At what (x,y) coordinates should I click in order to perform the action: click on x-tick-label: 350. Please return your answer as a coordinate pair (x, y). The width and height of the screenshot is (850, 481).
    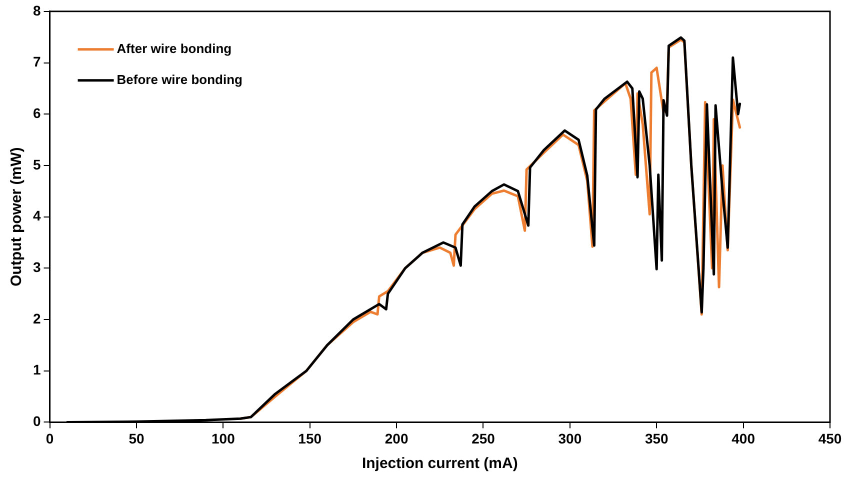
    Looking at the image, I should click on (656, 438).